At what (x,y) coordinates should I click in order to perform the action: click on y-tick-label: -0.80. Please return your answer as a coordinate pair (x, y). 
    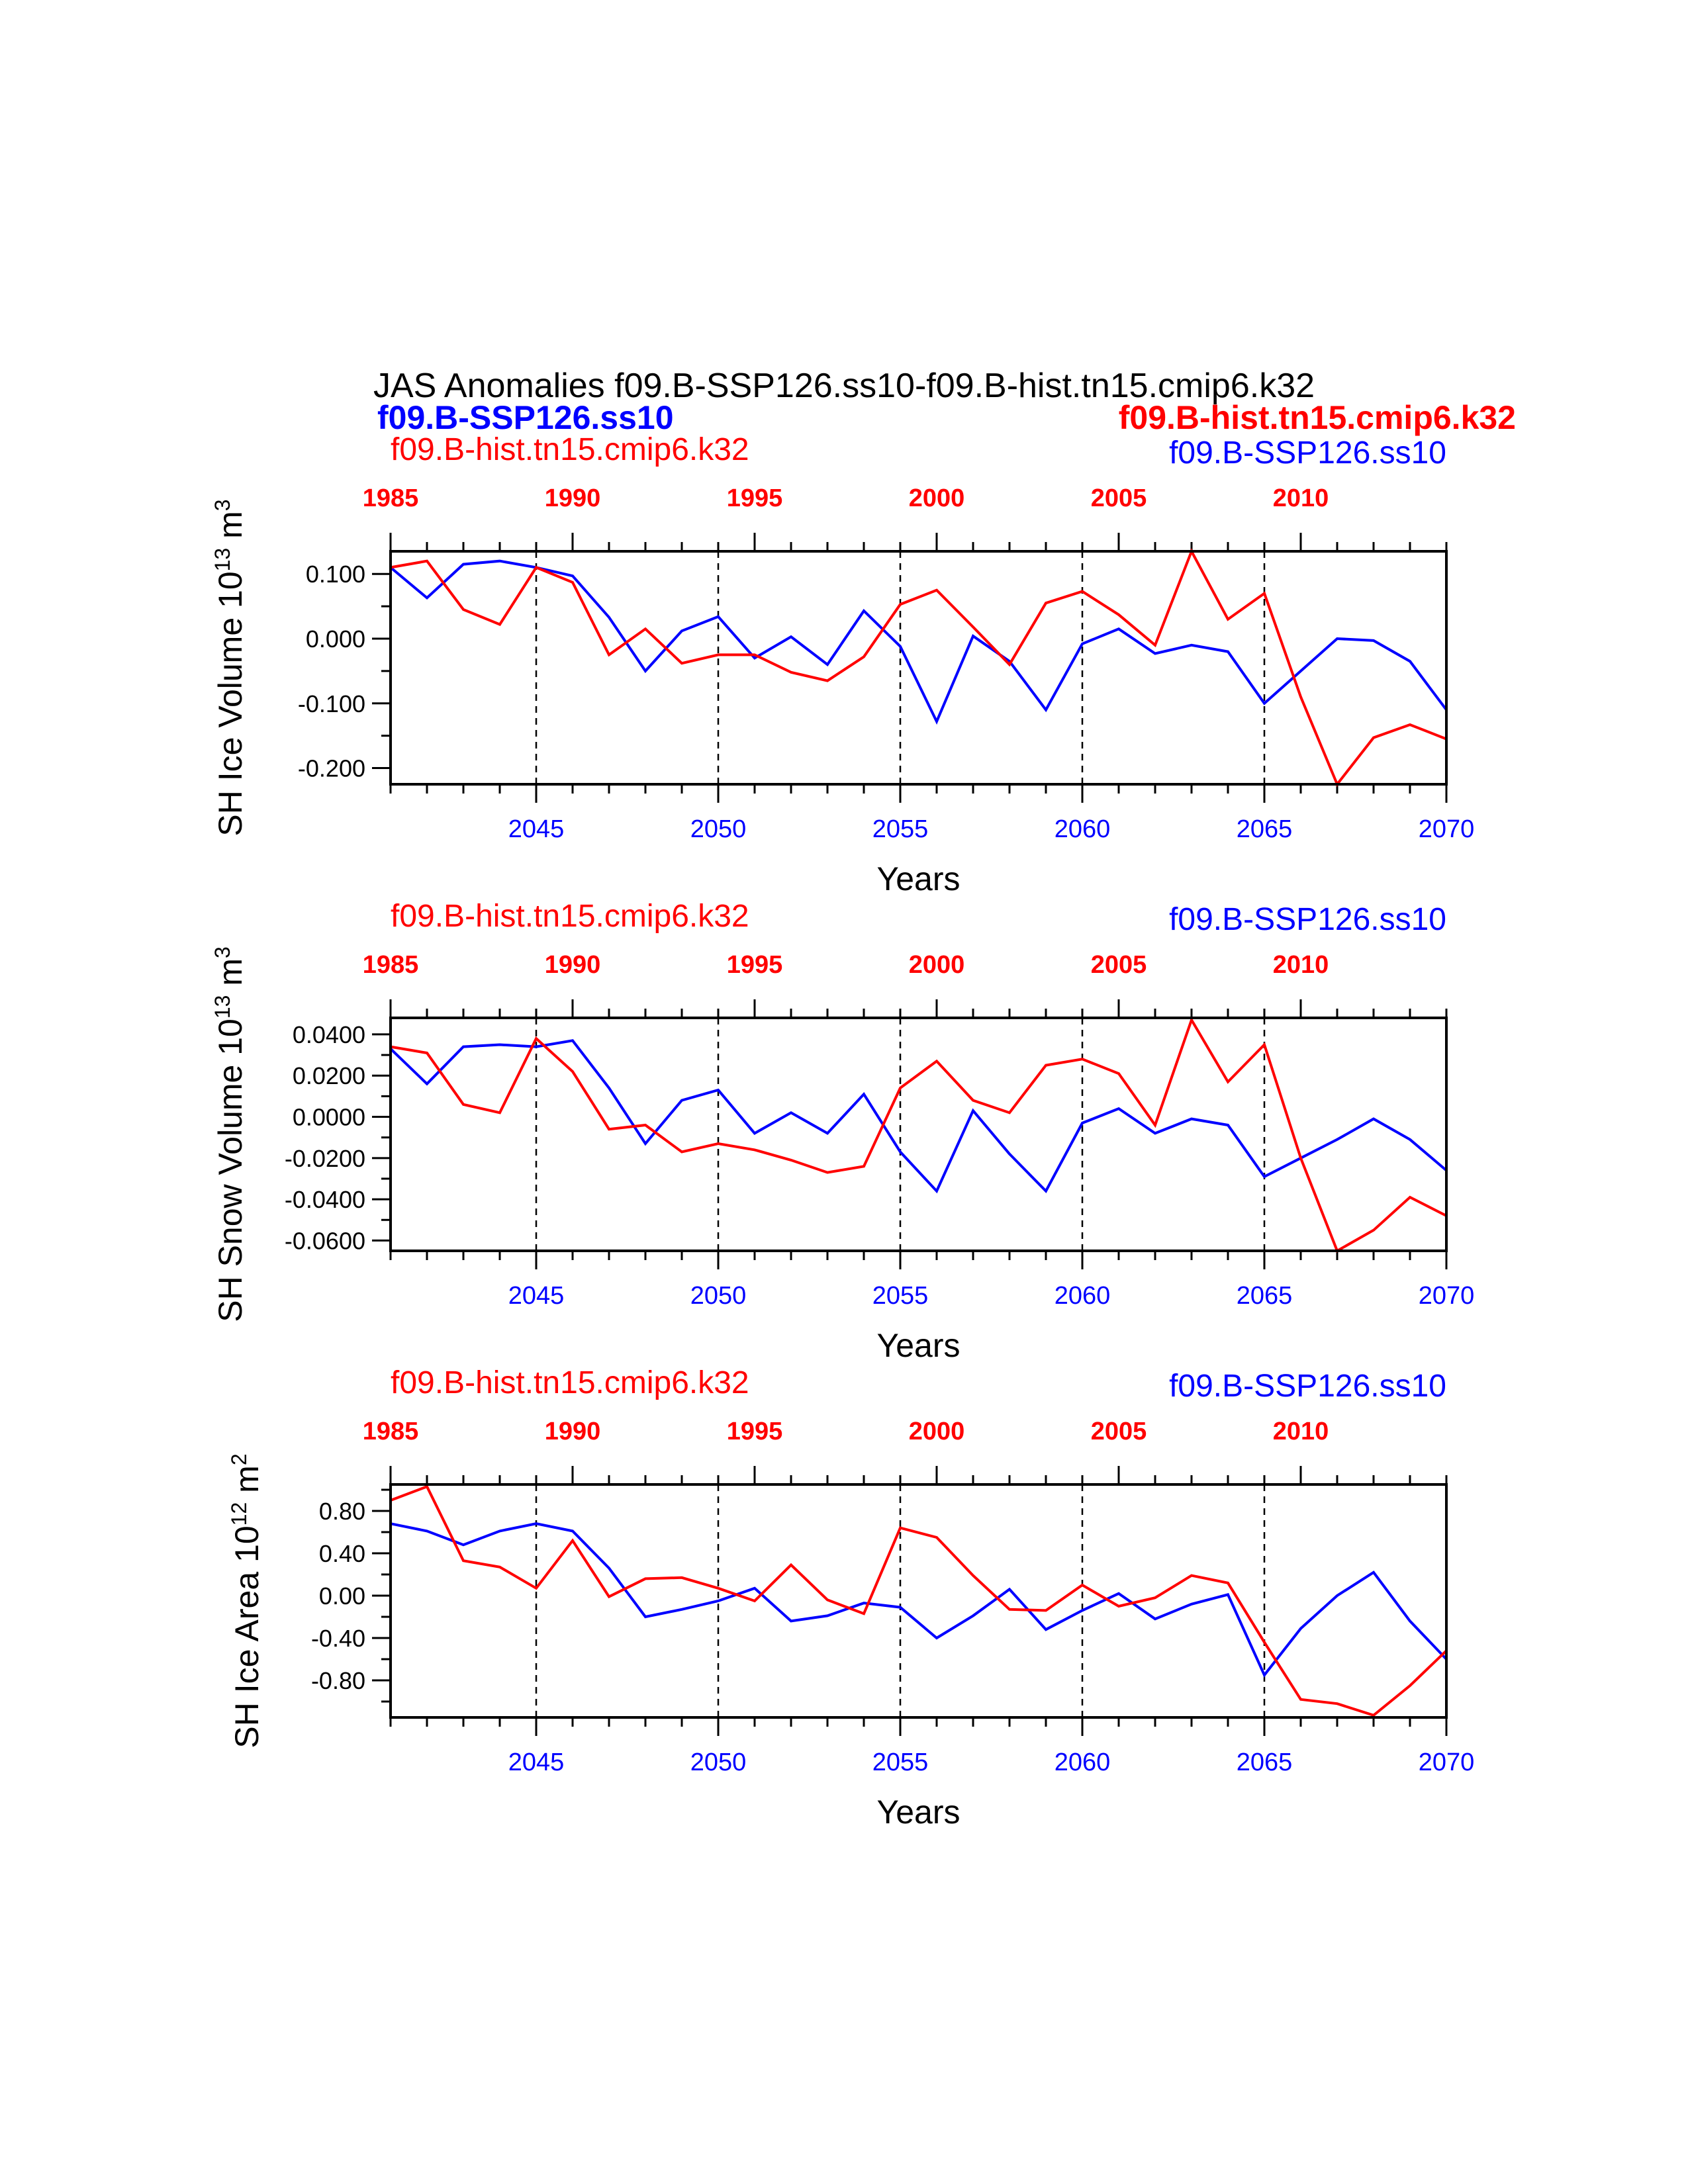
    Looking at the image, I should click on (338, 1681).